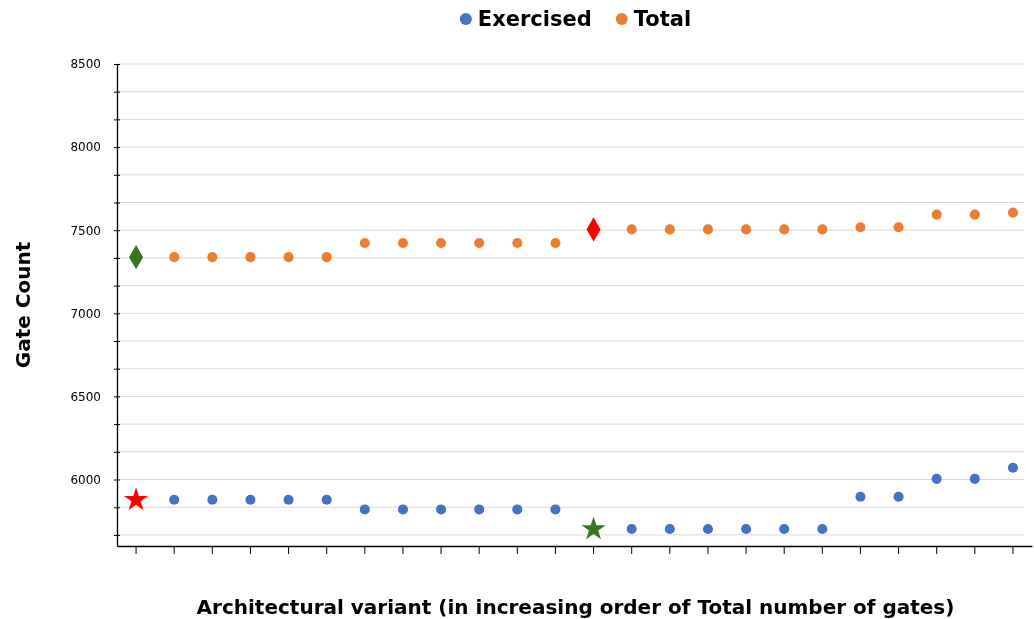 Image resolution: width=1034 pixels, height=619 pixels. Describe the element at coordinates (85, 313) in the screenshot. I see `y-tick-label: 7000` at that location.